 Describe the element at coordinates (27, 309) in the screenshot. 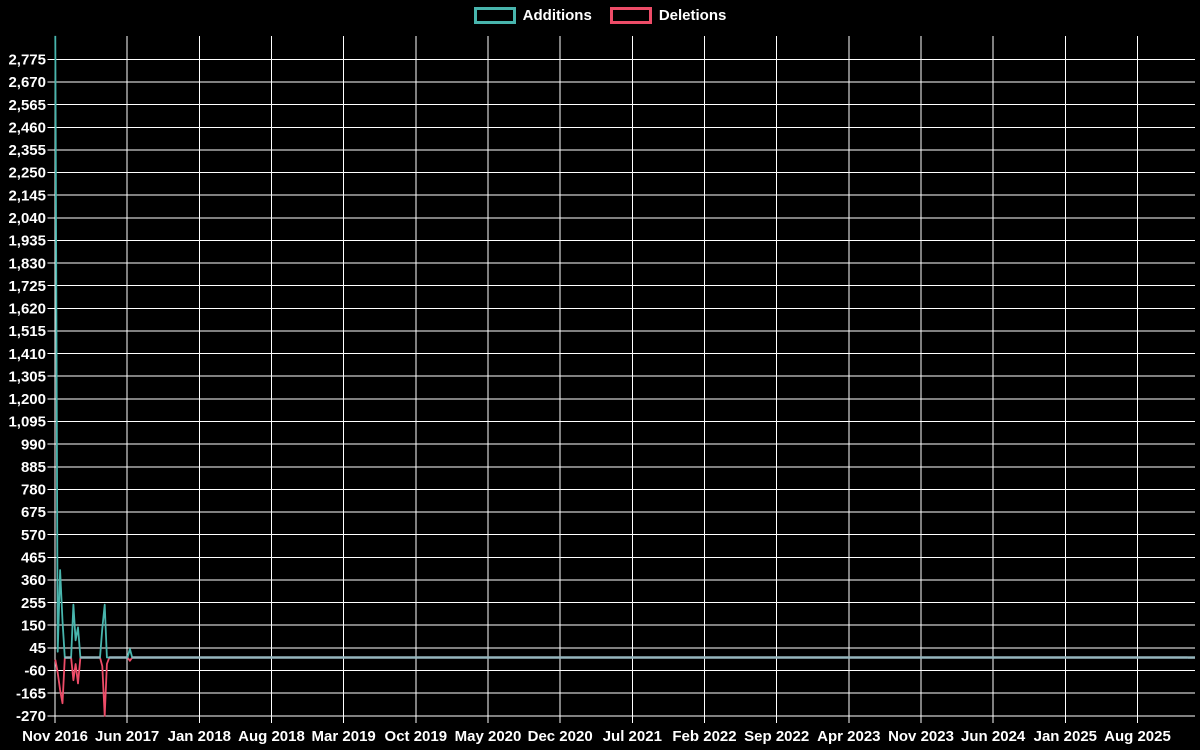

I see `y-axis-tick-label: 1,620` at that location.